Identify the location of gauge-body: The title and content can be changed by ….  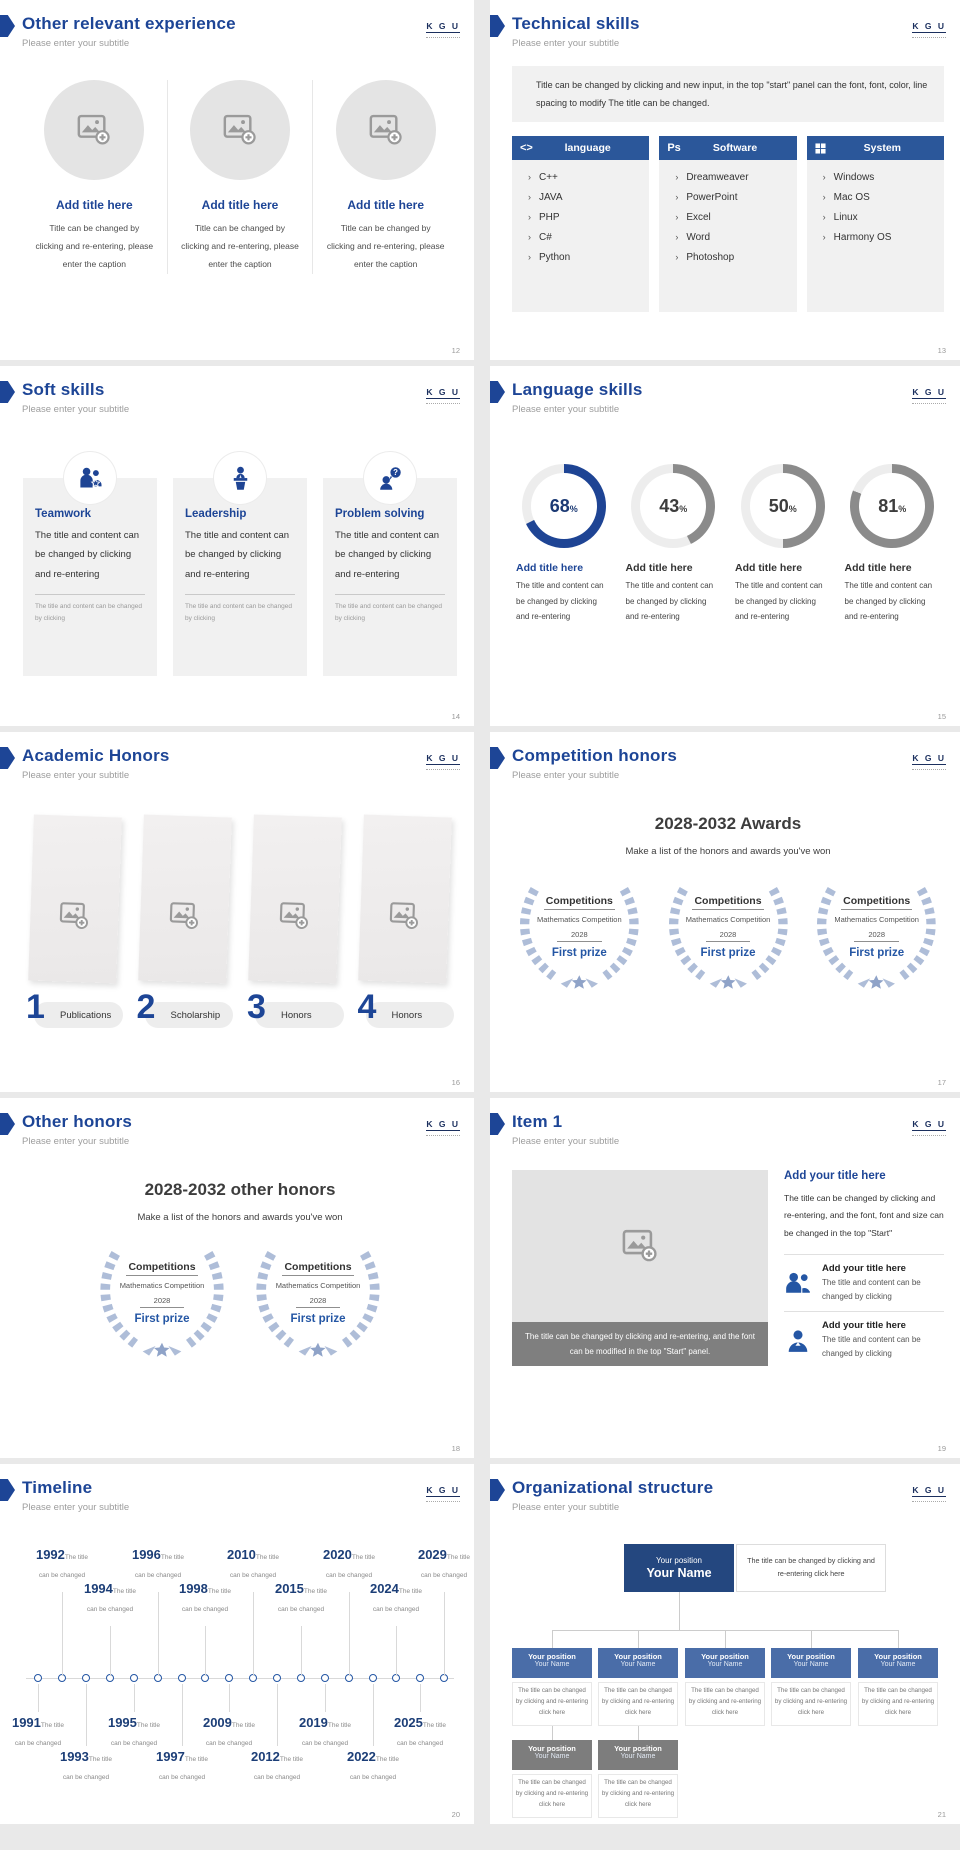
(888, 601).